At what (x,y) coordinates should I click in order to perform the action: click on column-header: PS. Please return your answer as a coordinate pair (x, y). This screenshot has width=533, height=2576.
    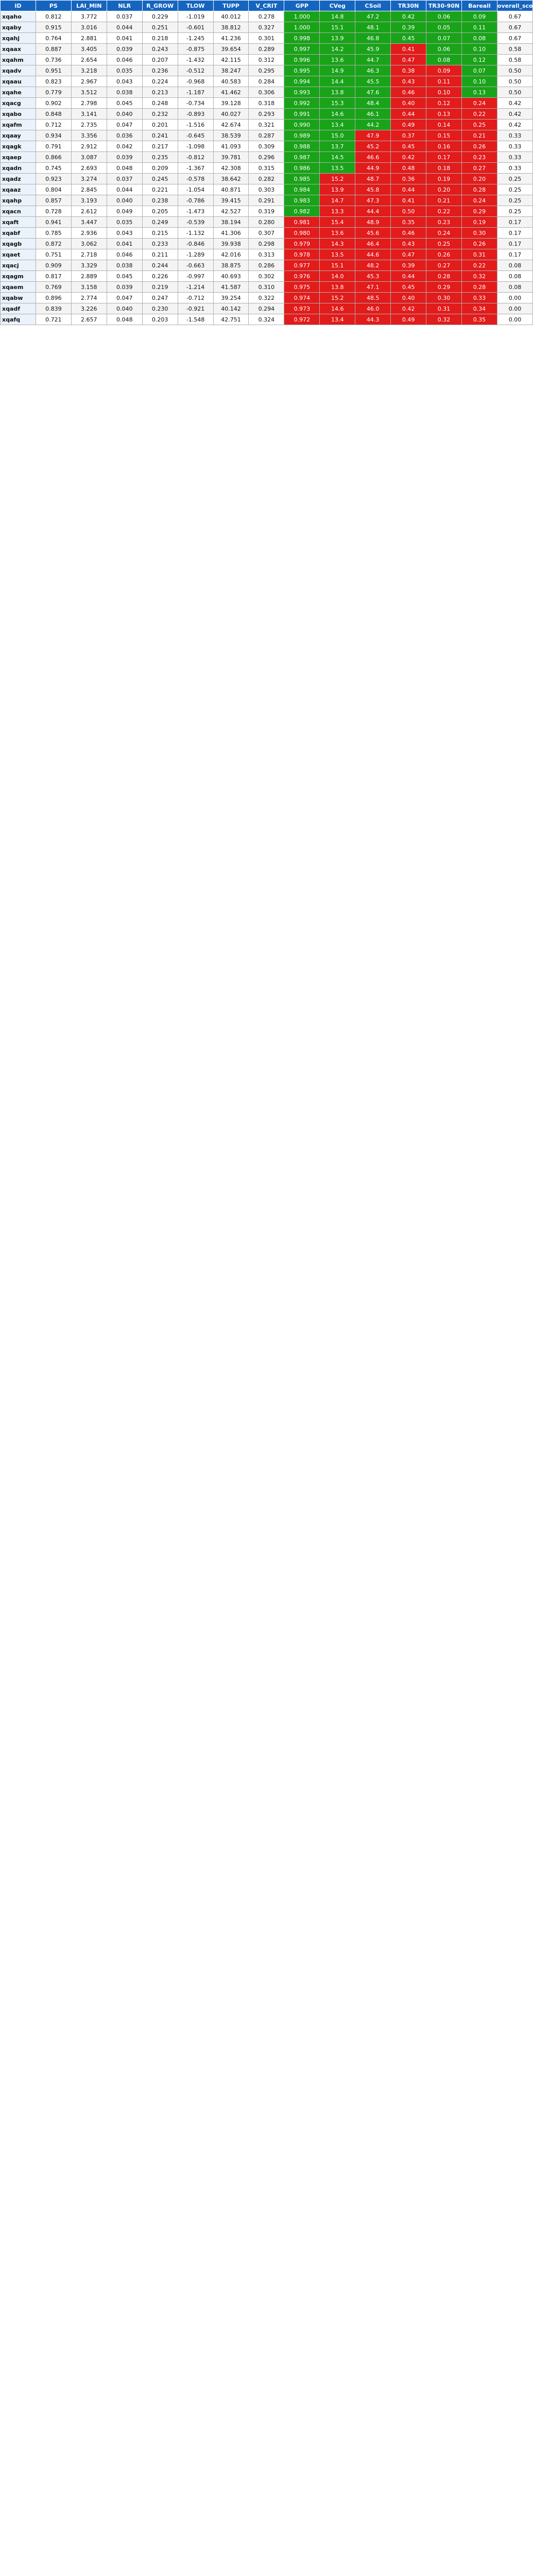
    Looking at the image, I should click on (53, 6).